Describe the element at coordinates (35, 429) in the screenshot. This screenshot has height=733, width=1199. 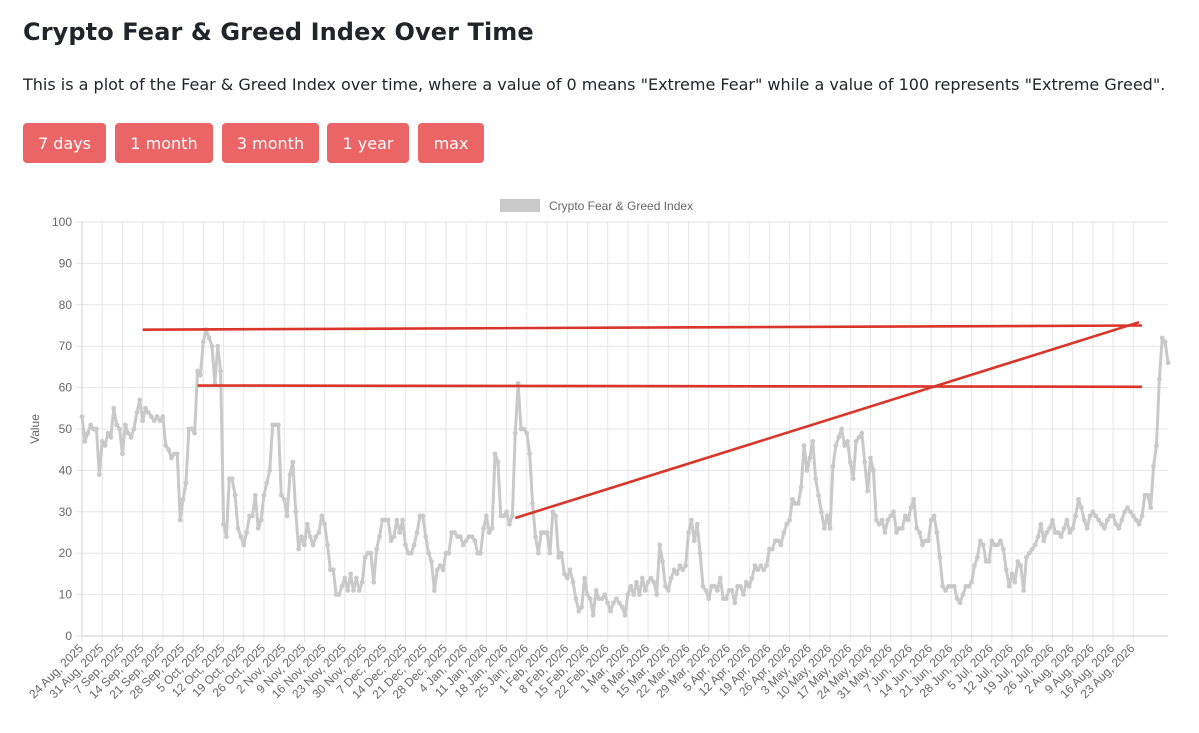
I see `y-axis-title: Value` at that location.